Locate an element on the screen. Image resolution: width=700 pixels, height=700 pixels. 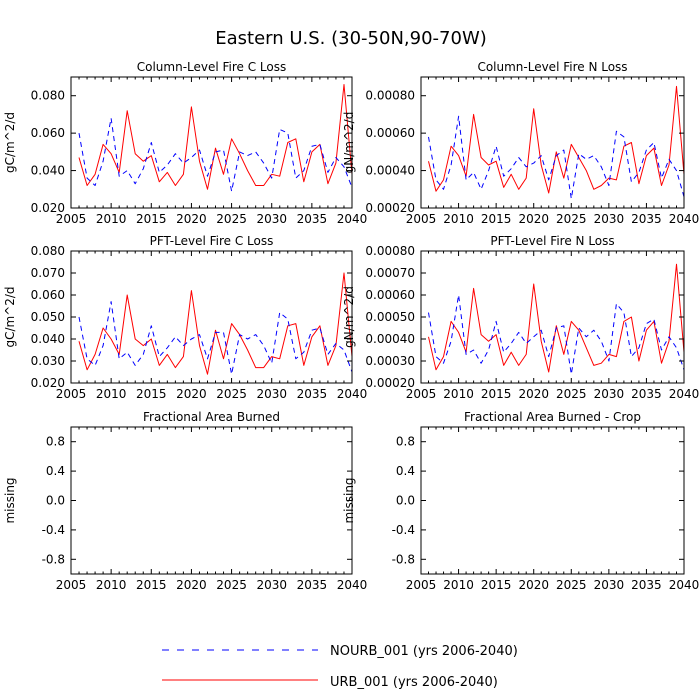
chart-title: Fractional Area Burned is located at coordinates (211, 417).